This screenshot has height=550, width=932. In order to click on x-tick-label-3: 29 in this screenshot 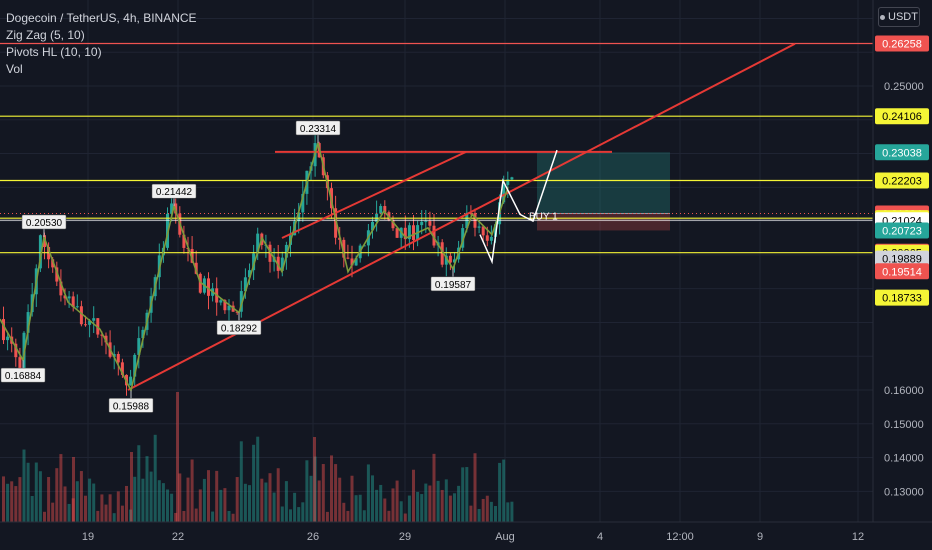, I will do `click(405, 537)`.